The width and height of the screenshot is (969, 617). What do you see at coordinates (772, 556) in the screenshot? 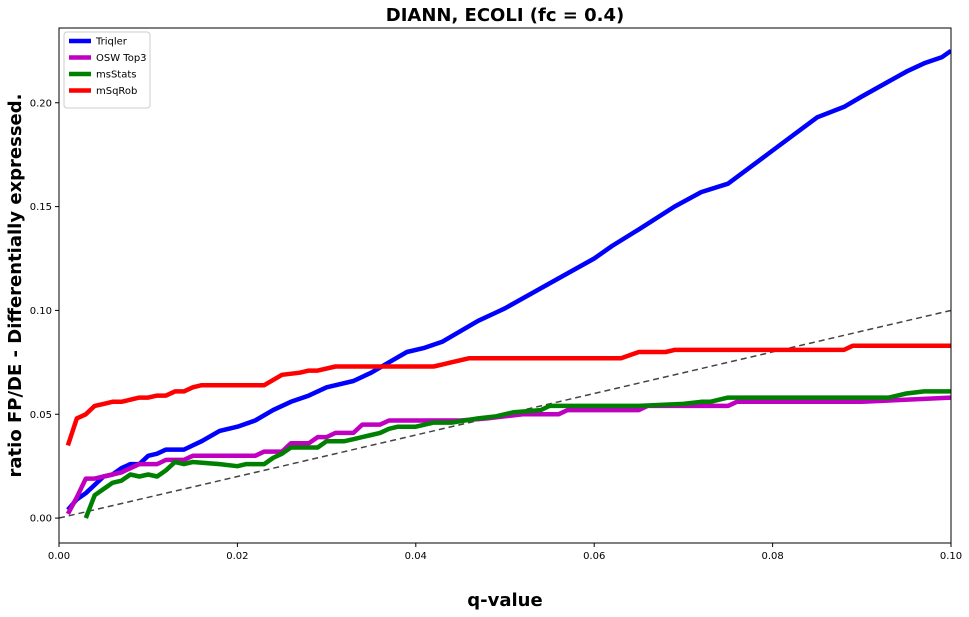
I see `x-tick-label: 0.08` at bounding box center [772, 556].